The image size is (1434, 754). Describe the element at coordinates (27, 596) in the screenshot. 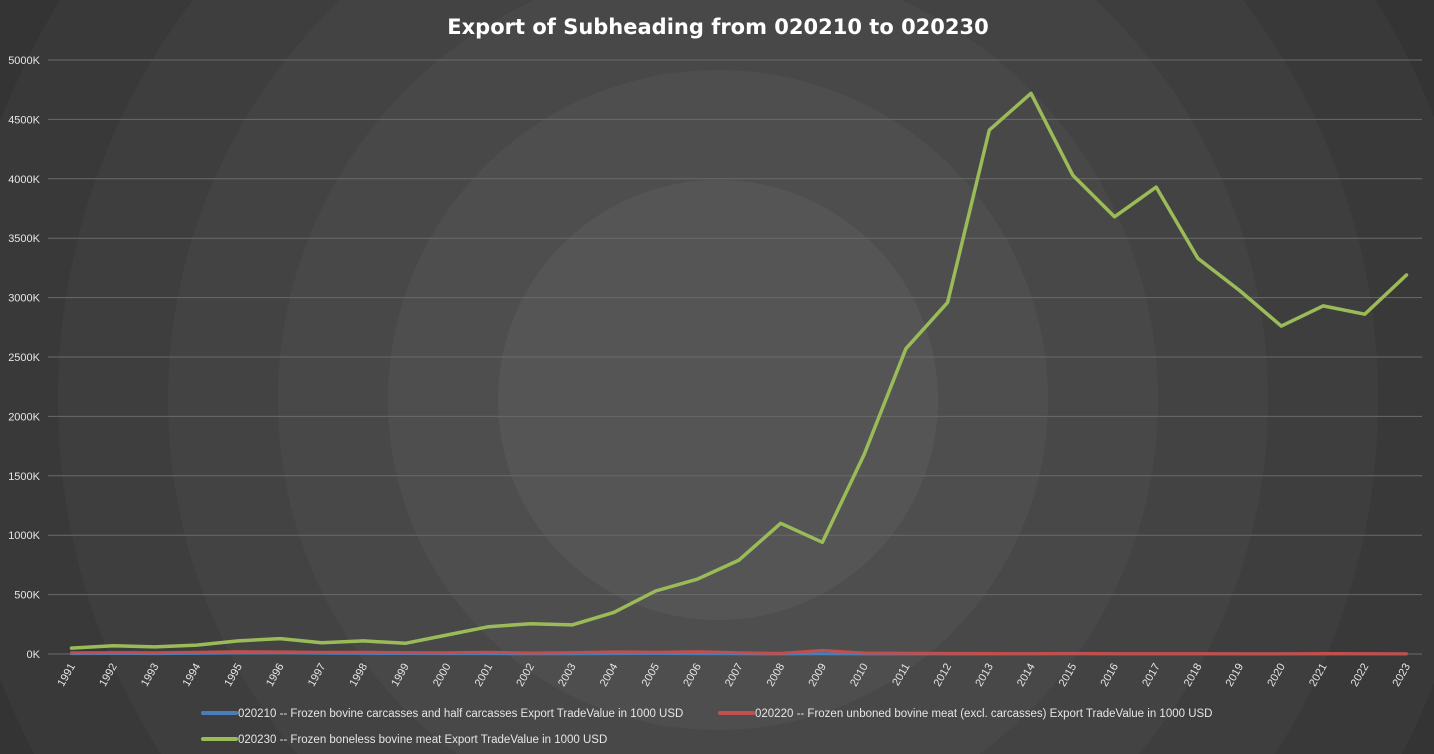

I see `y-tick-label: 500K` at that location.